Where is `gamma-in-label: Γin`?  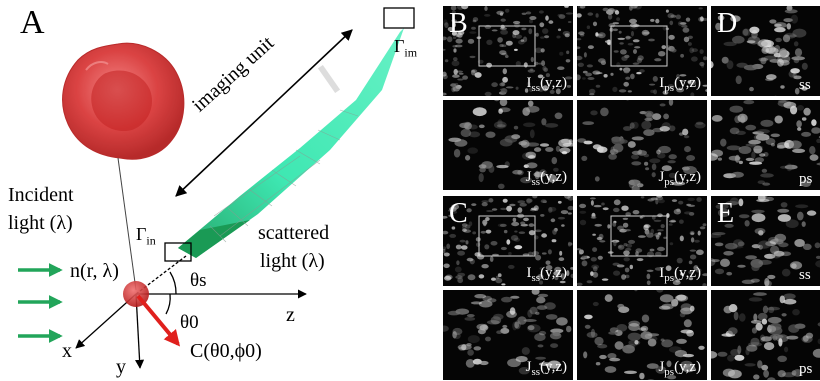
gamma-in-label: Γin is located at coordinates (146, 236).